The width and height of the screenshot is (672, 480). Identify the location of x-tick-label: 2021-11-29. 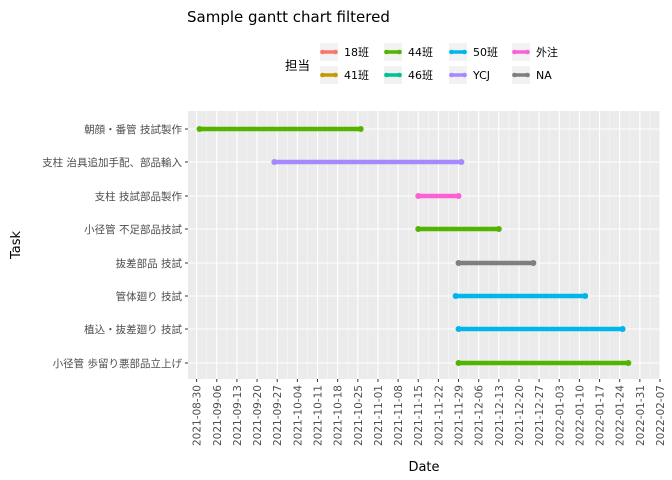
(460, 415).